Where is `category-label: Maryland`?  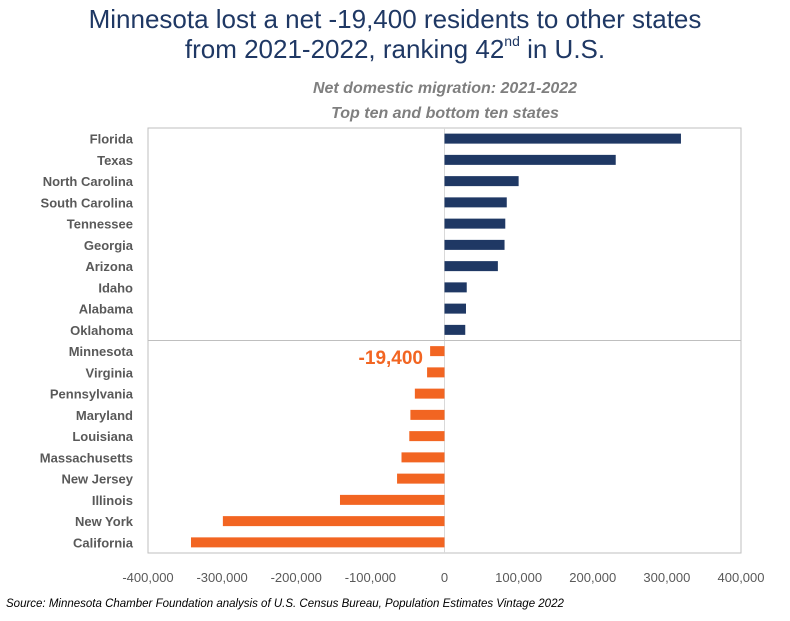 category-label: Maryland is located at coordinates (104, 415).